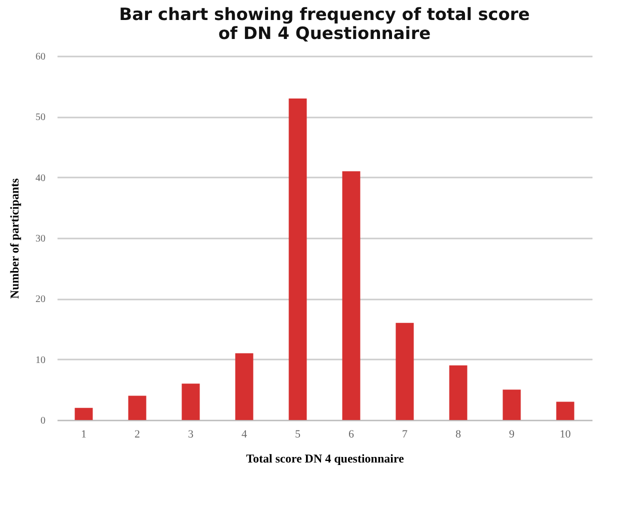  Describe the element at coordinates (459, 434) in the screenshot. I see `x-tick-label: 8` at that location.